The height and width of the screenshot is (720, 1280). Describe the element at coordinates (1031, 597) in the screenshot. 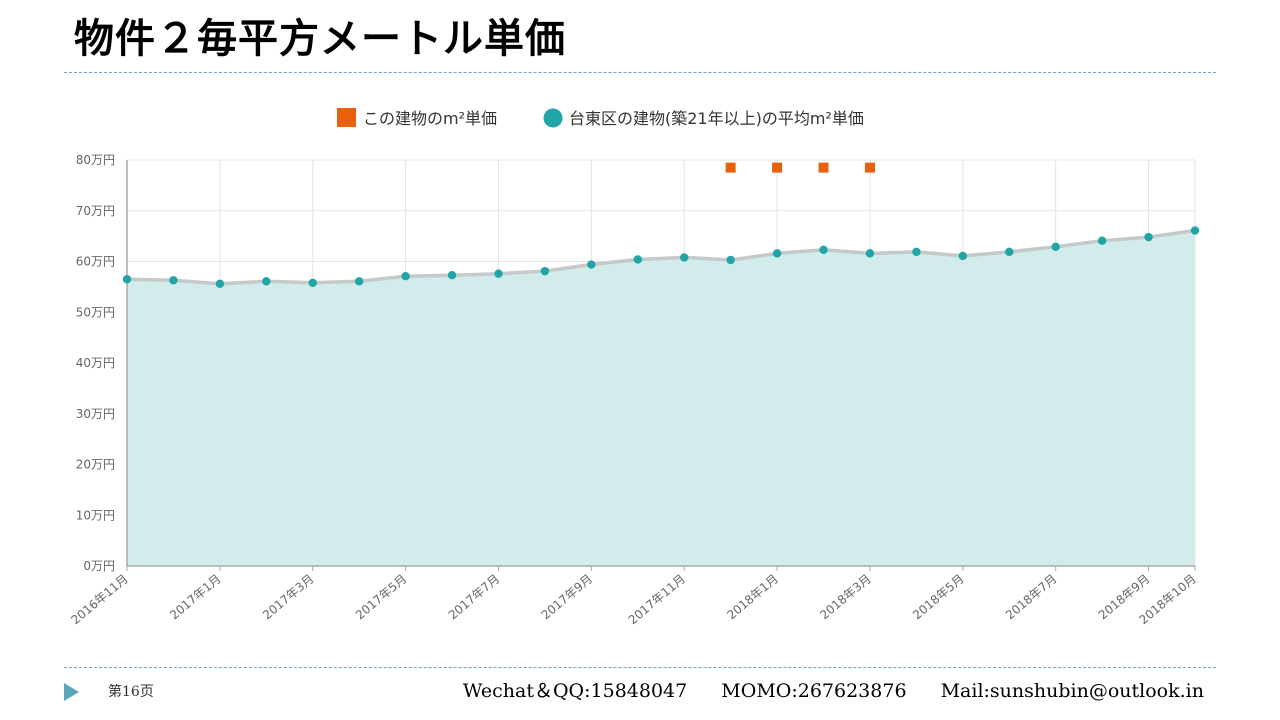

I see `x-tick-label: 2018年7月` at that location.